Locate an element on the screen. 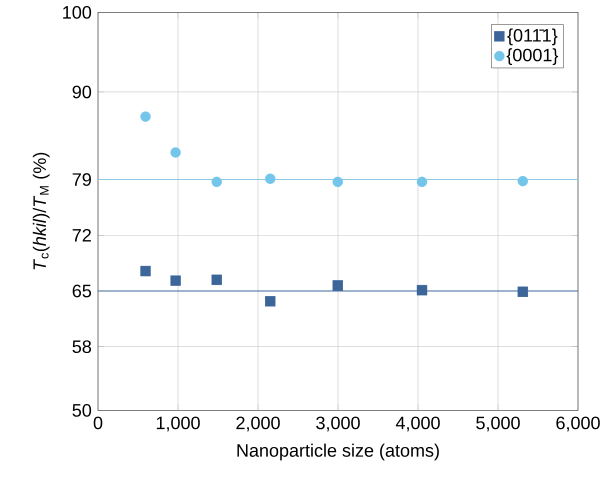  x-tick-label: 5,000 is located at coordinates (498, 424).